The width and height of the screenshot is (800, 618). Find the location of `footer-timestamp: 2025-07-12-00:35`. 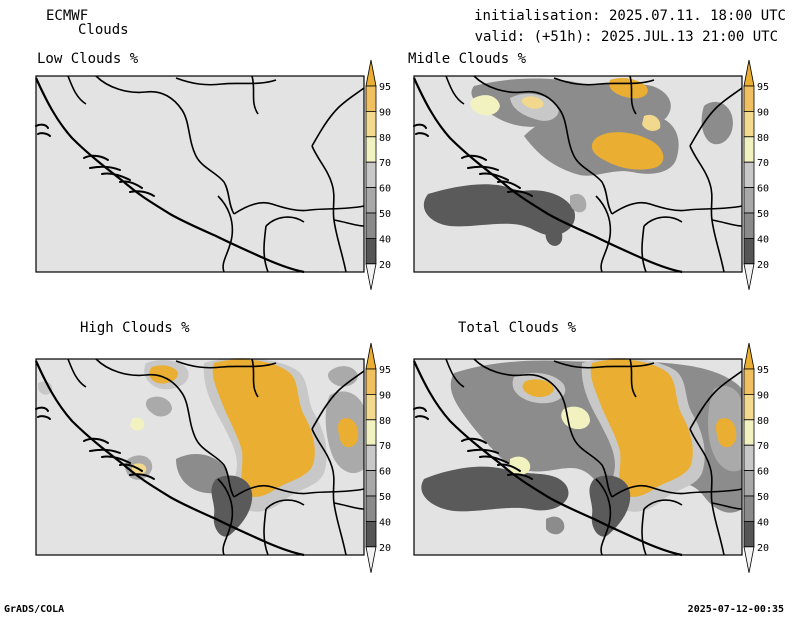

footer-timestamp: 2025-07-12-00:35 is located at coordinates (735, 609).